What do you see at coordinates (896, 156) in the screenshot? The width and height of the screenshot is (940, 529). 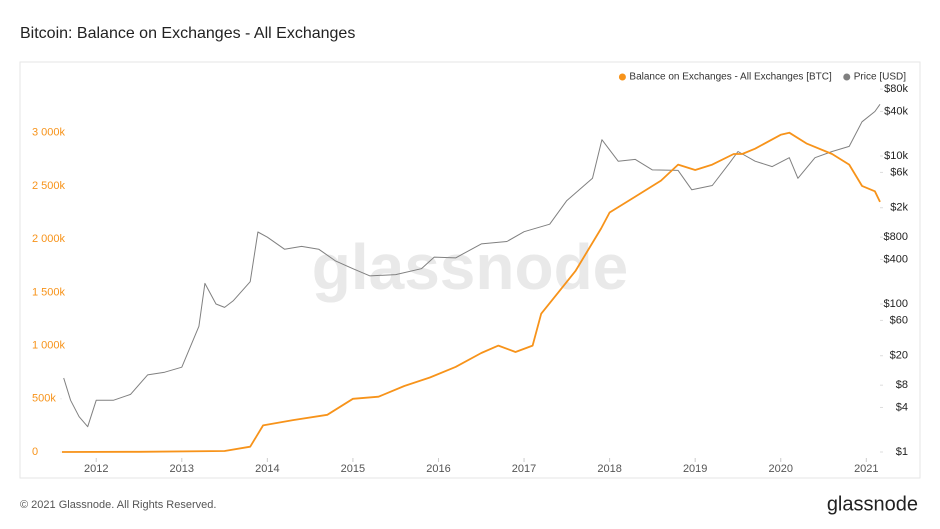 I see `y2-tick-label: $10k` at bounding box center [896, 156].